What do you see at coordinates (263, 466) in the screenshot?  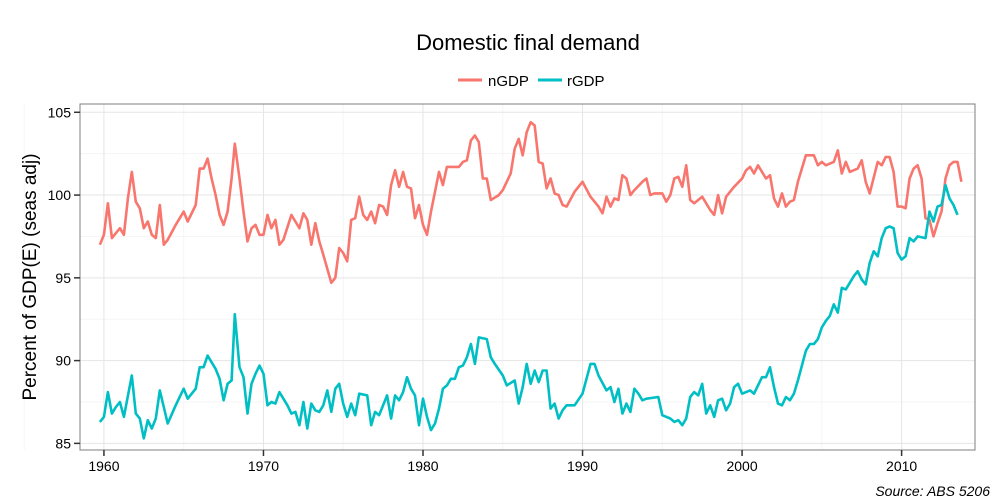 I see `x-tick-label: 1970` at bounding box center [263, 466].